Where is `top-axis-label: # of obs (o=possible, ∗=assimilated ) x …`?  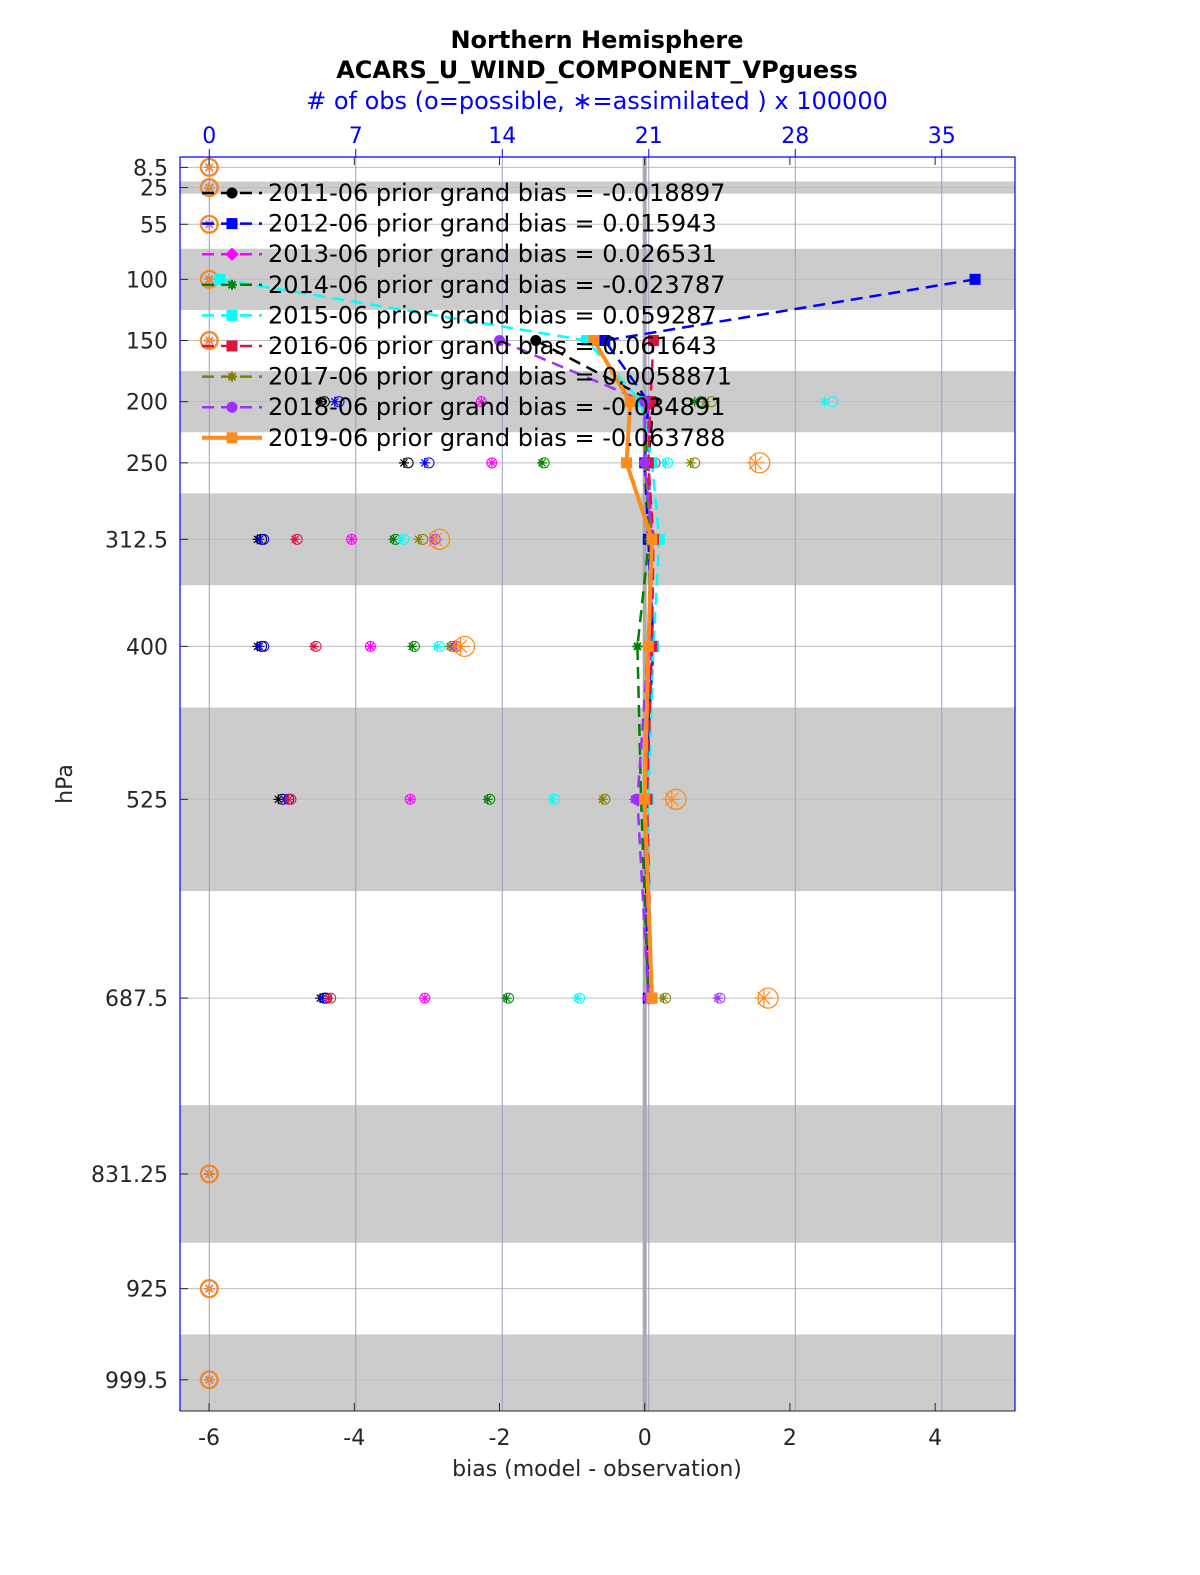
top-axis-label: # of obs (o=possible, ∗=assimilated ) x … is located at coordinates (597, 101).